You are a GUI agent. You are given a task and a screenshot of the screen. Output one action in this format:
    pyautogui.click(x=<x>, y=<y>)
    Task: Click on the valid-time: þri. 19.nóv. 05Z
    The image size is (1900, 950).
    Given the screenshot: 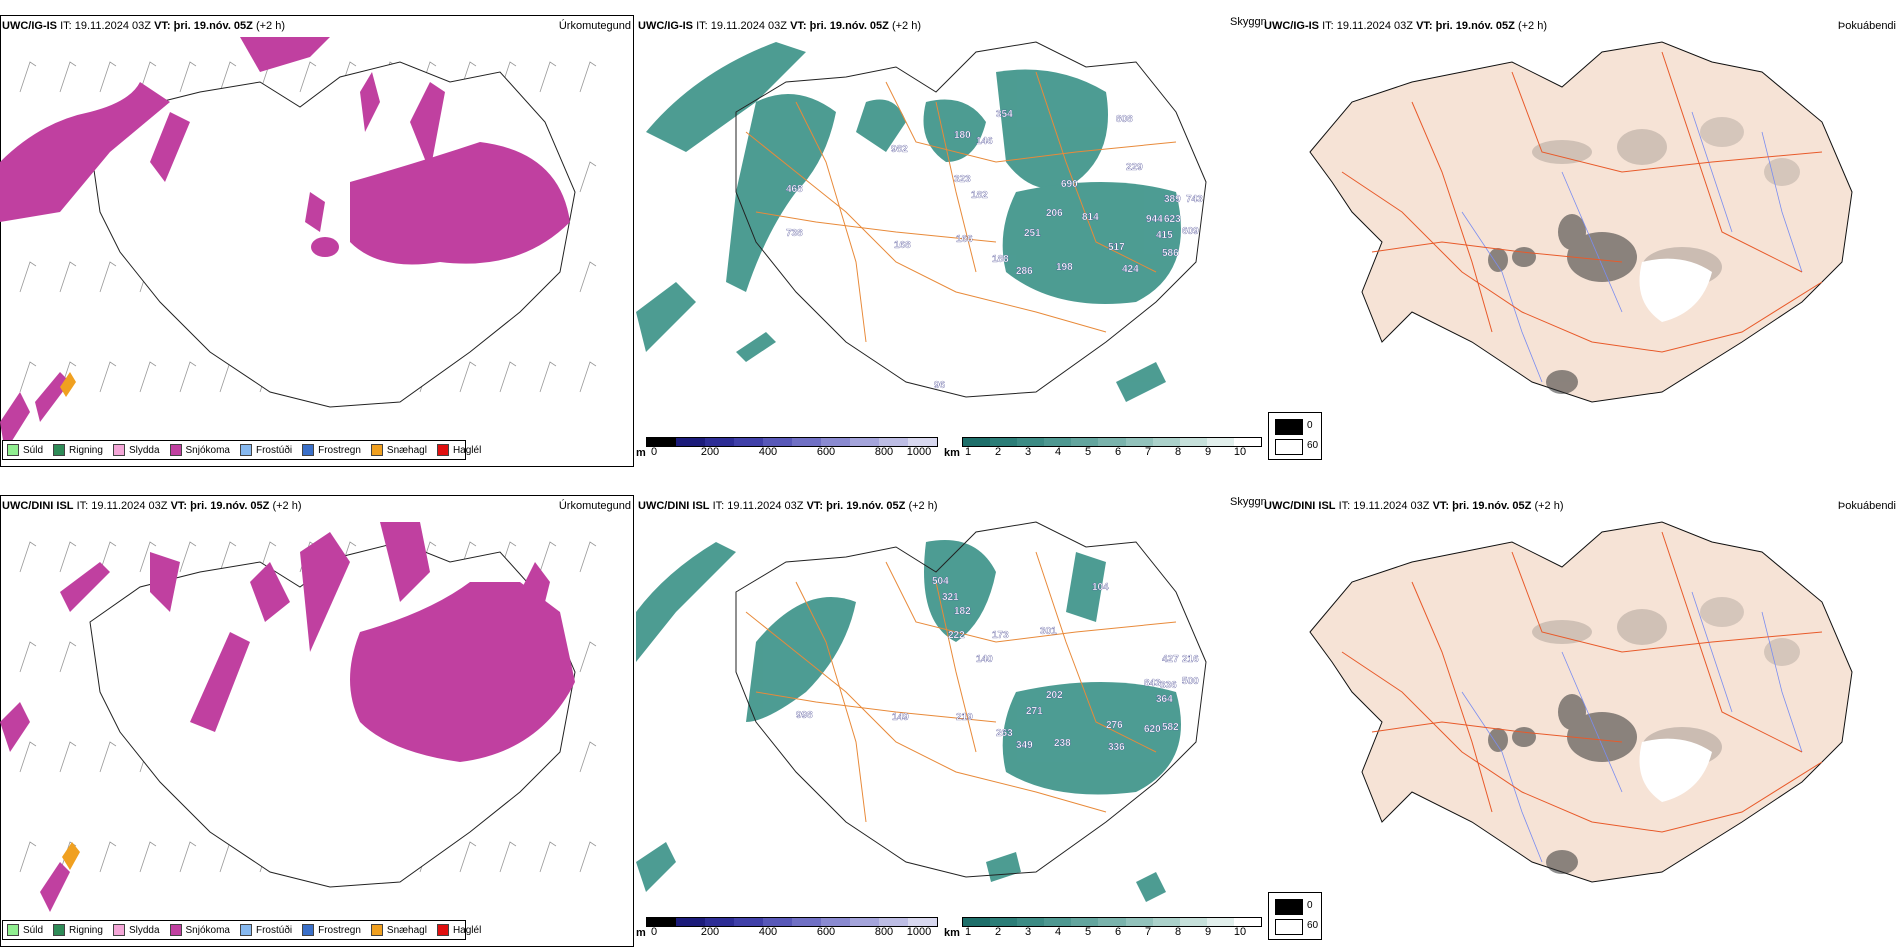 What is the action you would take?
    pyautogui.click(x=1475, y=26)
    